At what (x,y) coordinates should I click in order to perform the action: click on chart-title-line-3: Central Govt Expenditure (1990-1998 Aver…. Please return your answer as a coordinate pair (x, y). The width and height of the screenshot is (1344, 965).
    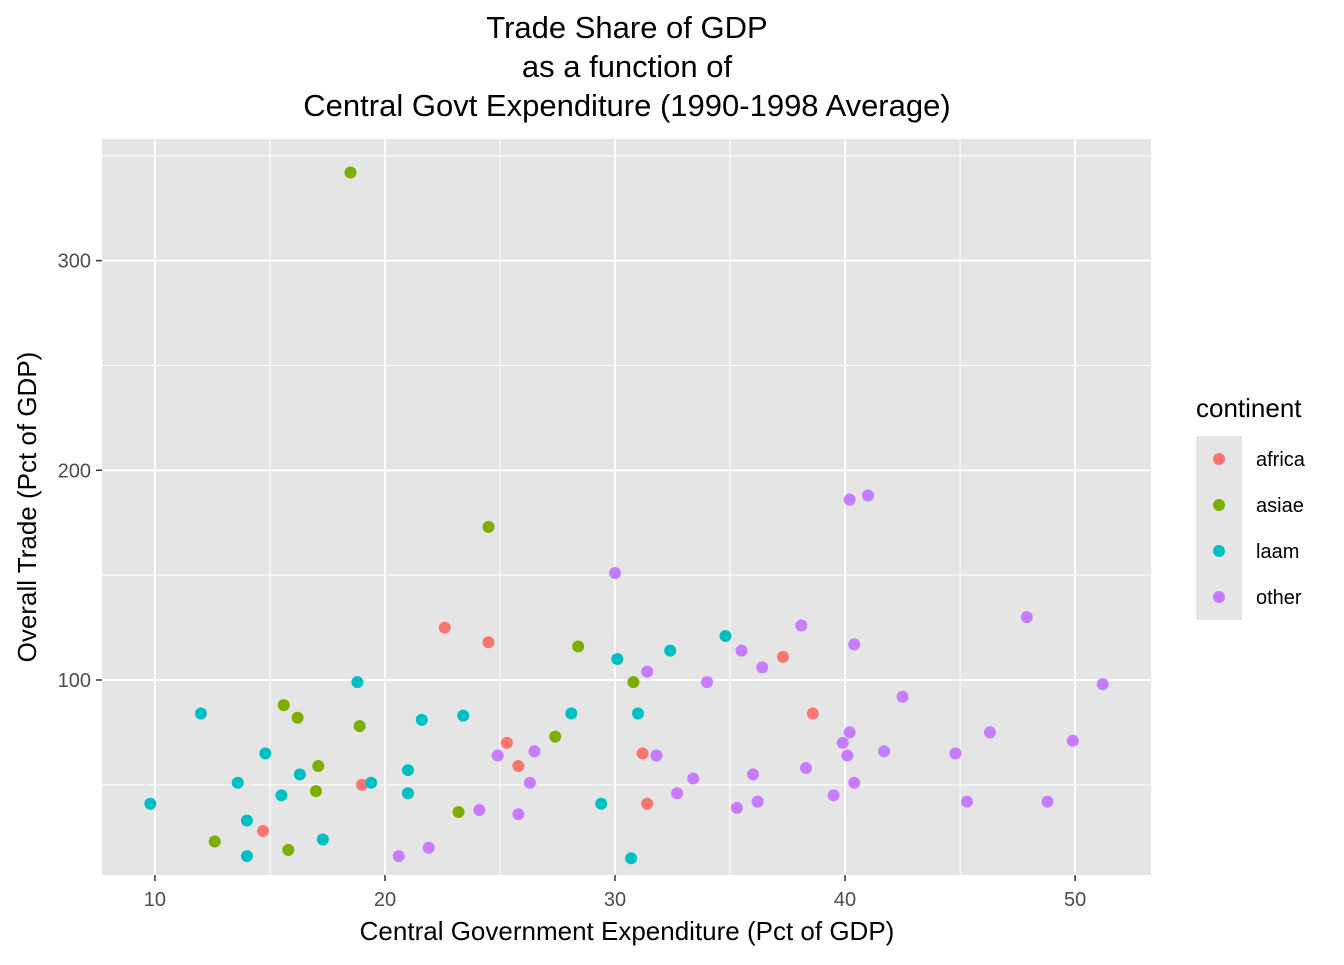
    Looking at the image, I should click on (626, 105).